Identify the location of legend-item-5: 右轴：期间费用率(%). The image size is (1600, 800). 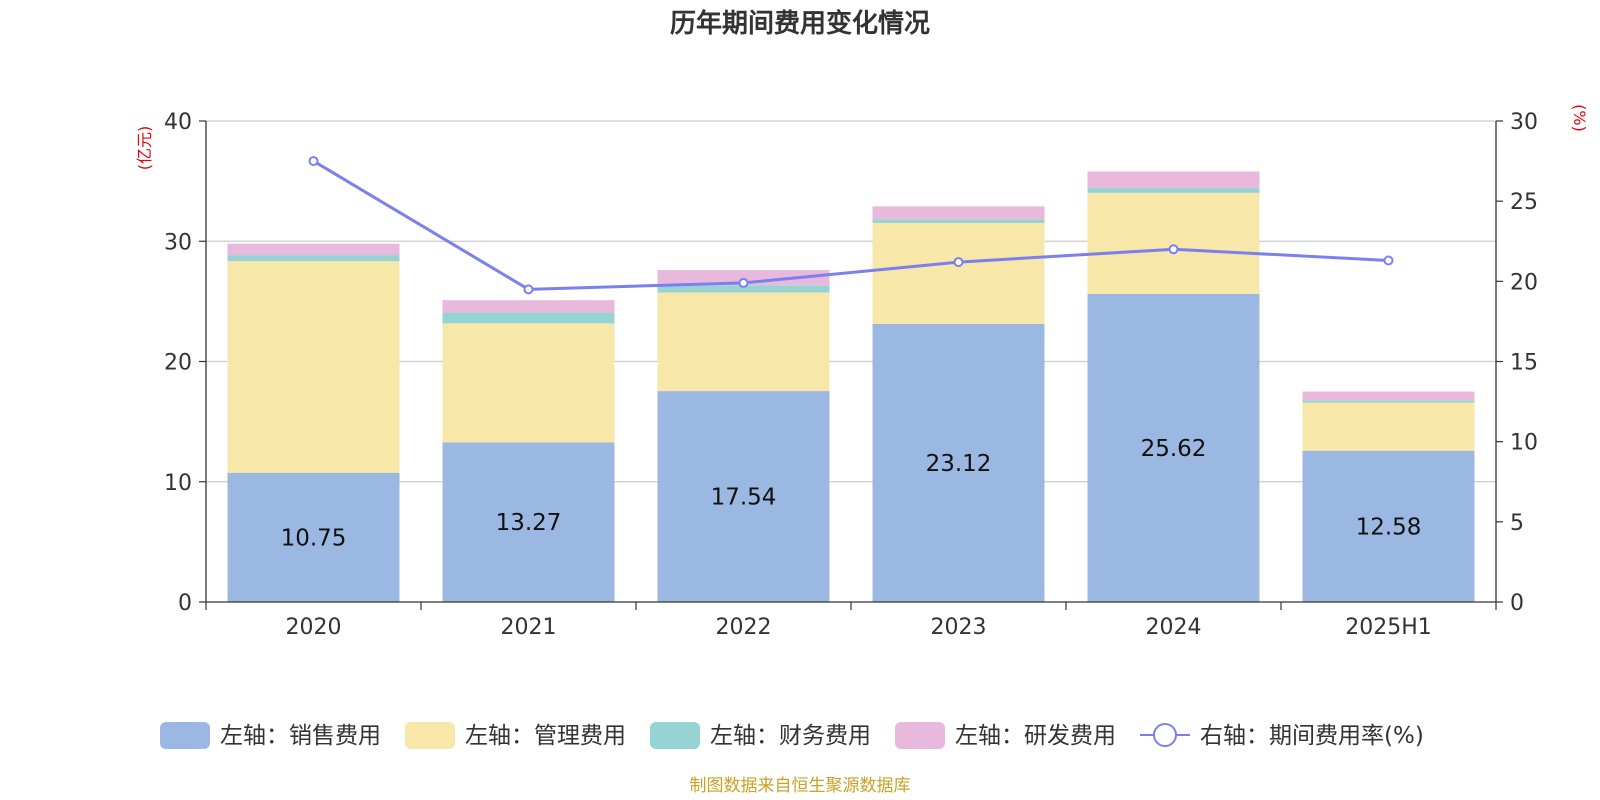
(1282, 736).